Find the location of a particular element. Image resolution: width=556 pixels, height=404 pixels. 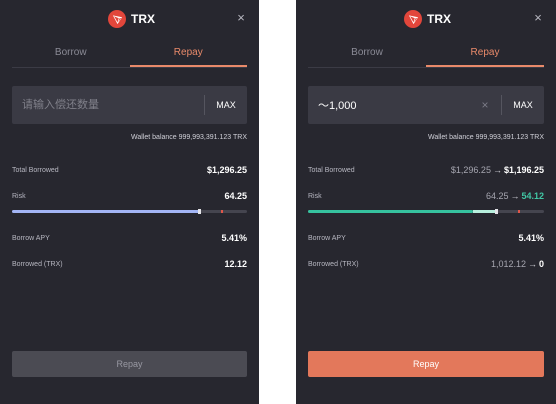

total-borrowed-old: $1,296.25 is located at coordinates (470, 170).